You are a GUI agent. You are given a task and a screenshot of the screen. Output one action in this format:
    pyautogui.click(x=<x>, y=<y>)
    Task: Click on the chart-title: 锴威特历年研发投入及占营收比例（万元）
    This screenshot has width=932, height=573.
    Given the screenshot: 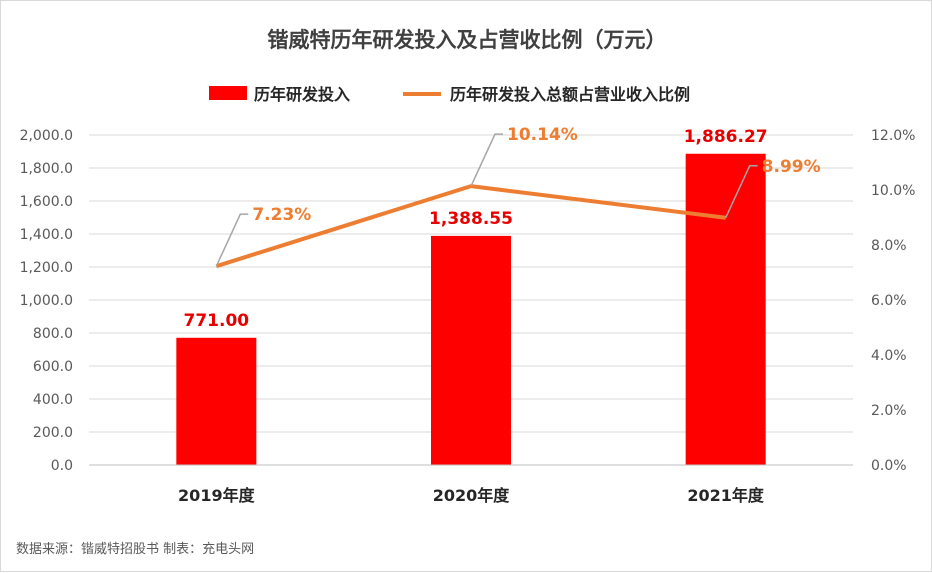 What is the action you would take?
    pyautogui.click(x=467, y=40)
    